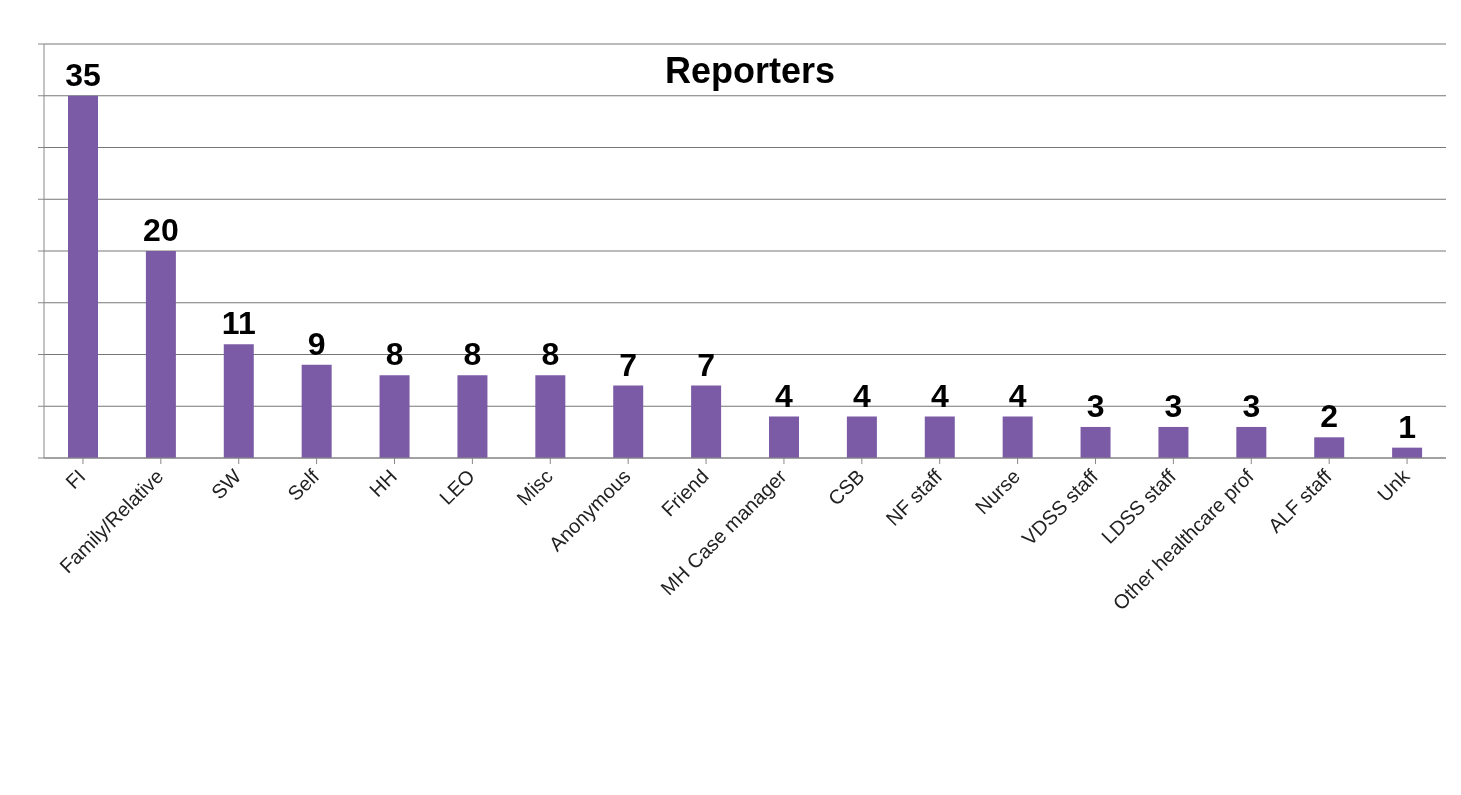  I want to click on data-label: 11, so click(238, 323).